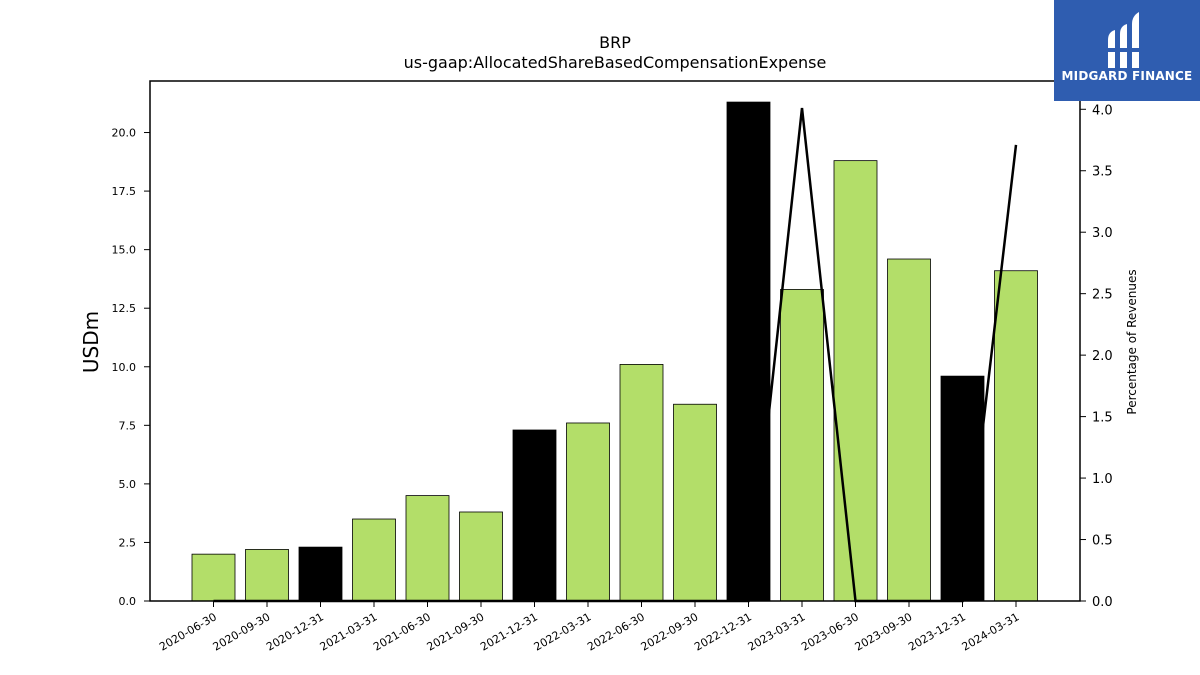 This screenshot has width=1200, height=675. What do you see at coordinates (1102, 418) in the screenshot?
I see `y2-tick-label: 1.5` at bounding box center [1102, 418].